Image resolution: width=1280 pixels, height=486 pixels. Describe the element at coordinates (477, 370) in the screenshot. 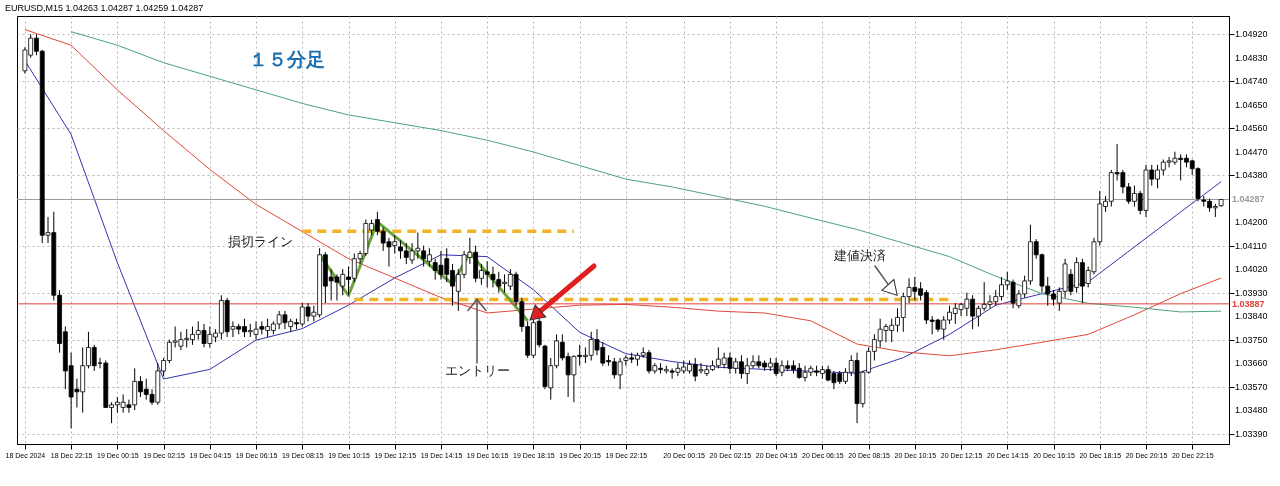

I see `annotation: エントリー` at that location.